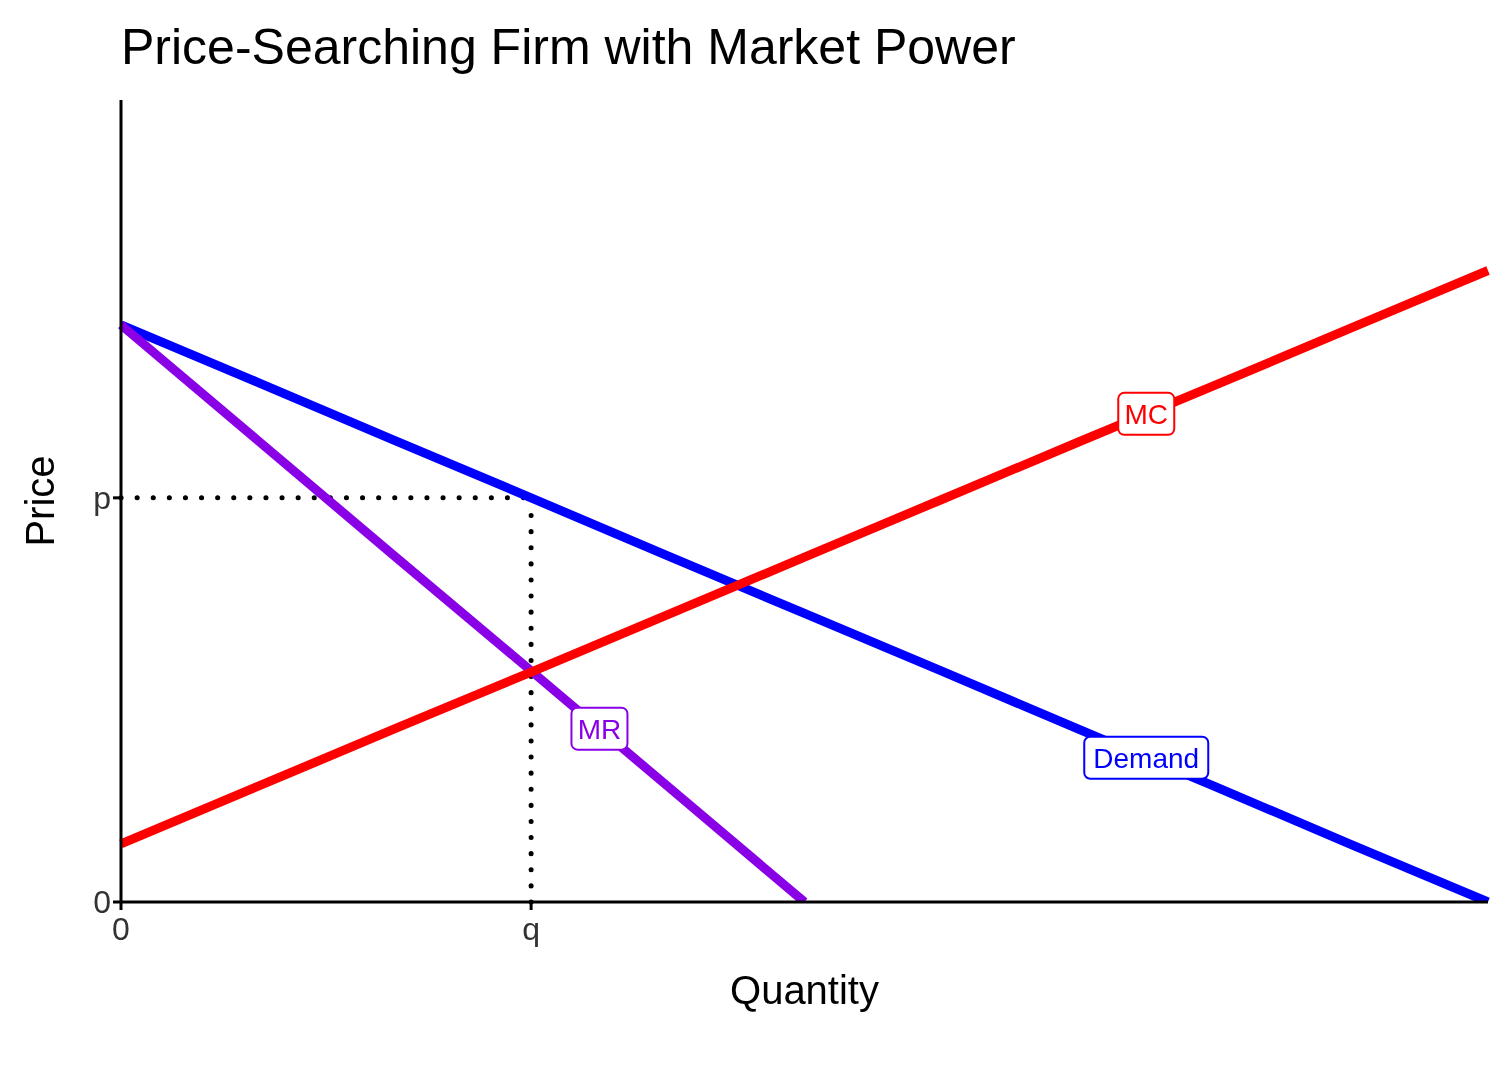 The width and height of the screenshot is (1512, 1080). Describe the element at coordinates (599, 729) in the screenshot. I see `series-label: MR` at that location.